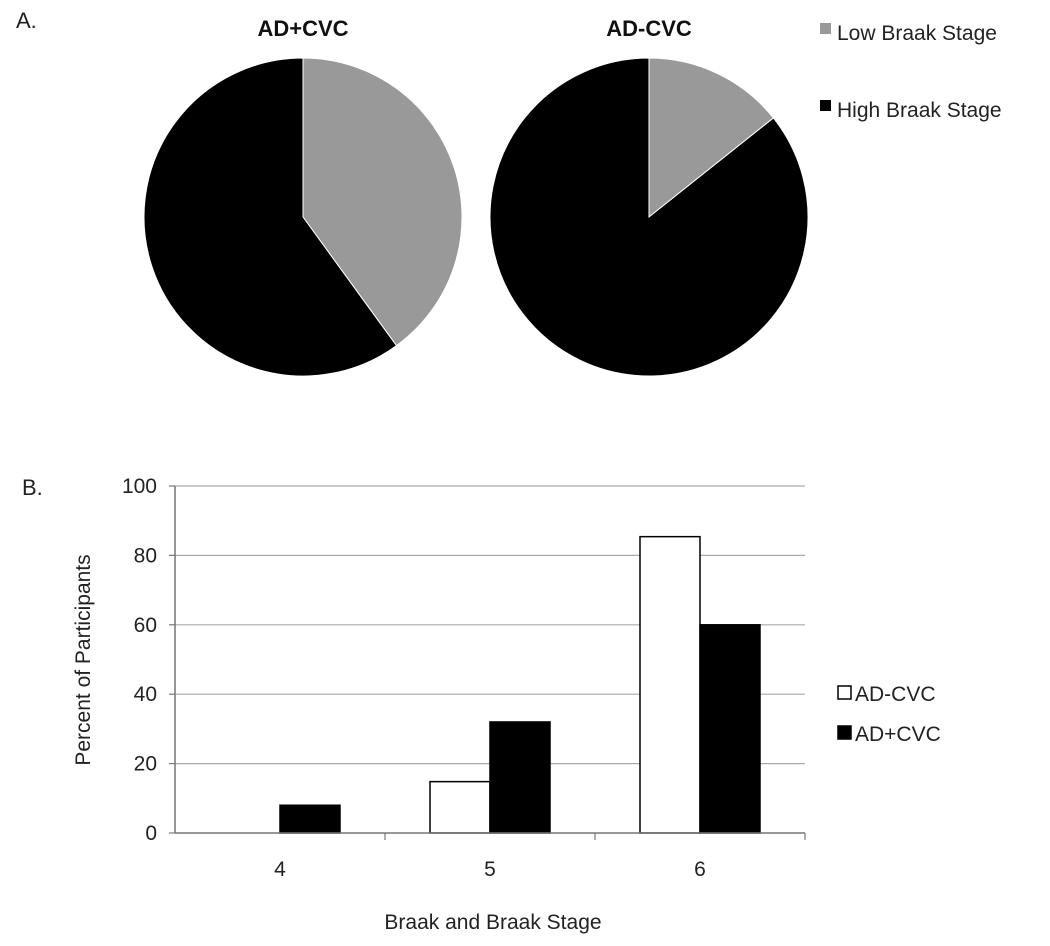  What do you see at coordinates (145, 555) in the screenshot?
I see `y-tick-label-80: 80` at bounding box center [145, 555].